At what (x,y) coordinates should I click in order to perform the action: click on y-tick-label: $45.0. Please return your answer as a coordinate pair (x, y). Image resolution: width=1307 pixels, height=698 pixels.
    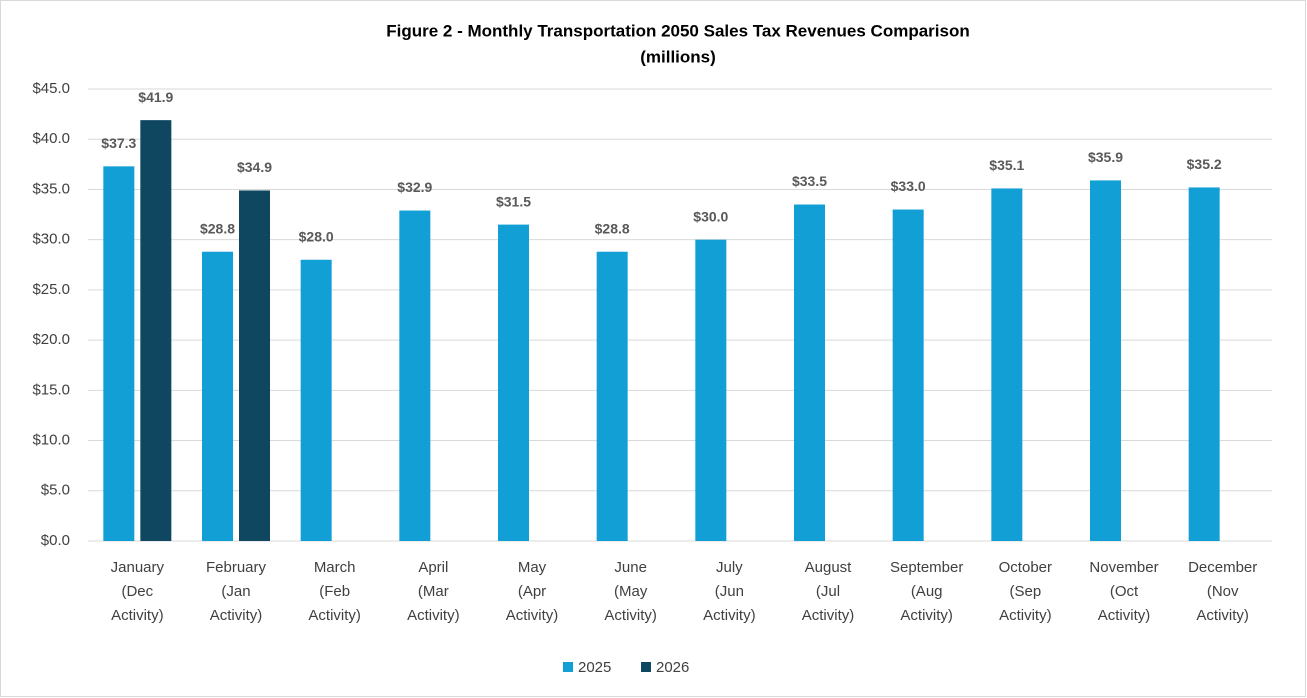
    Looking at the image, I should click on (51, 88).